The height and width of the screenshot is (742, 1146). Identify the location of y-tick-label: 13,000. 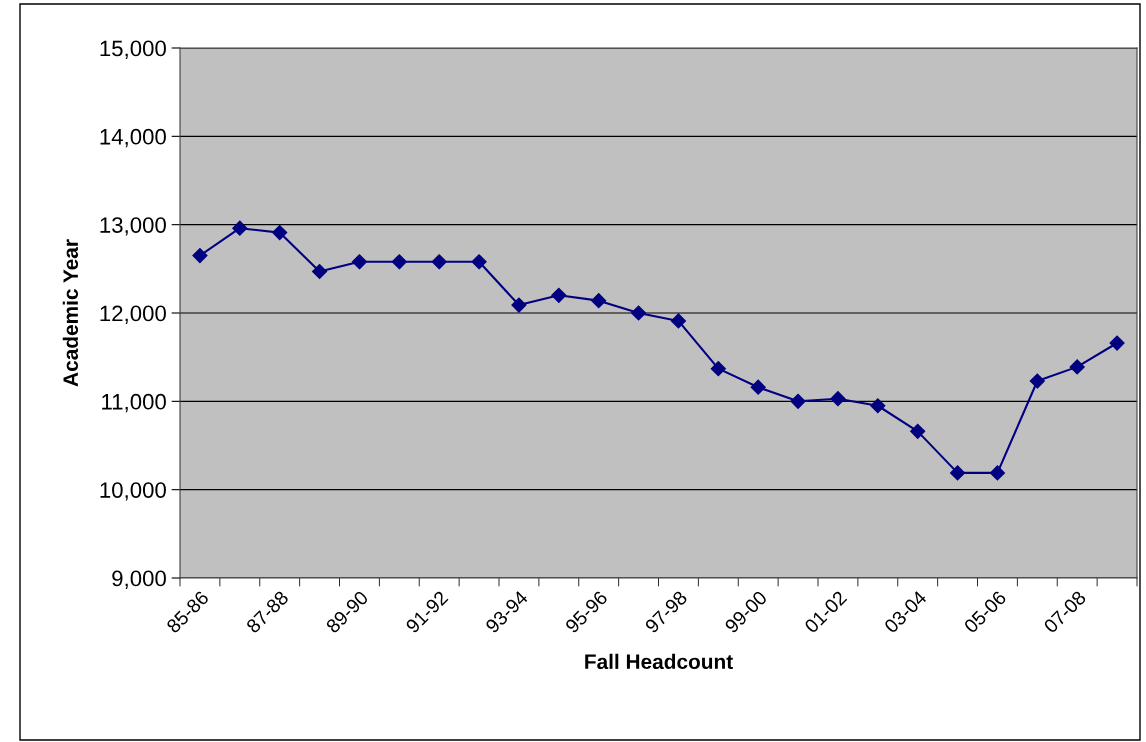
(133, 226).